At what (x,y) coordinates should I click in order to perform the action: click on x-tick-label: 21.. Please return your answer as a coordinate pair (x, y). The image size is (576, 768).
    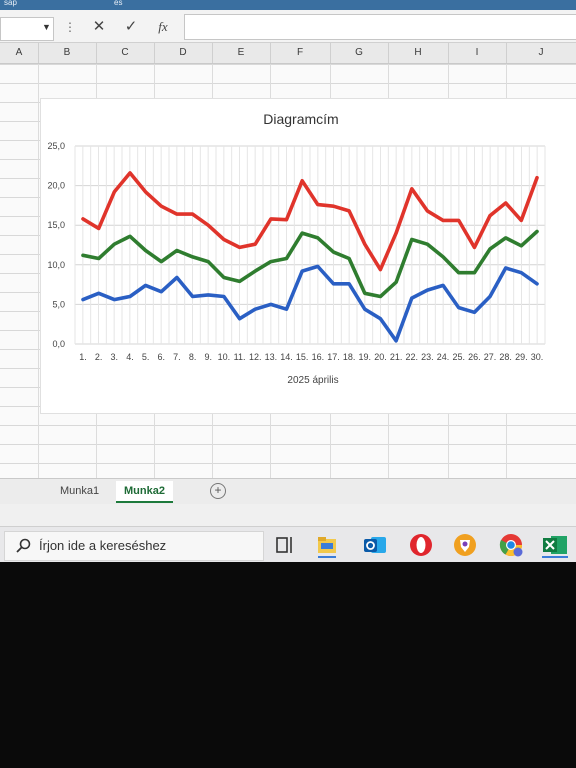
    Looking at the image, I should click on (396, 357).